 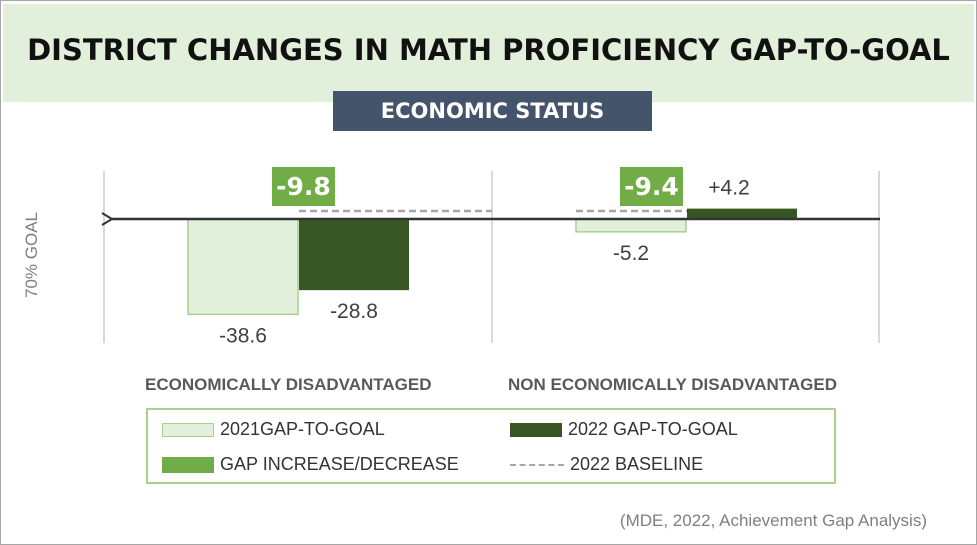 I want to click on source-note: (MDE, 2022, Achievement Gap Analysis), so click(x=773, y=520).